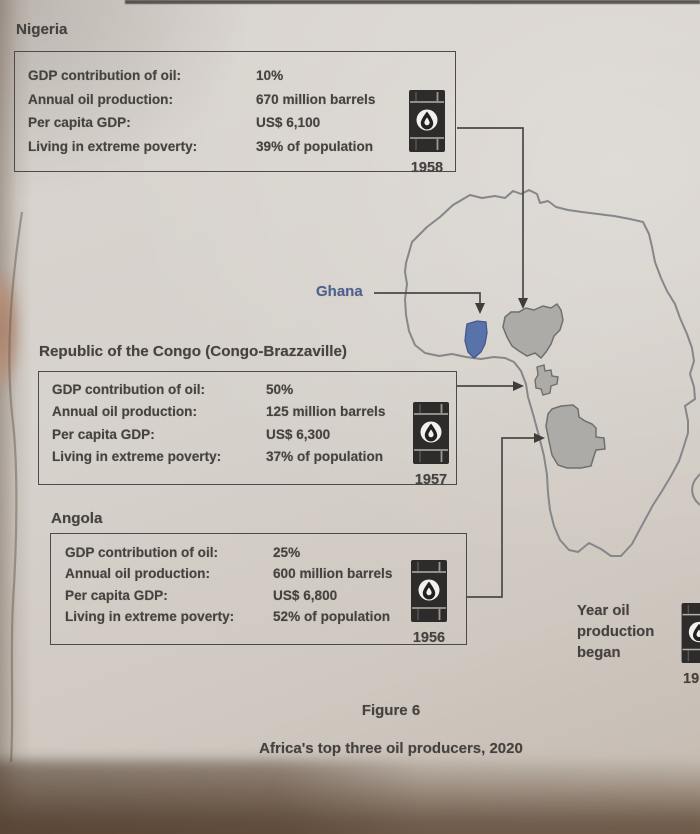 This screenshot has height=834, width=700. I want to click on ghana-connector-line, so click(427, 298).